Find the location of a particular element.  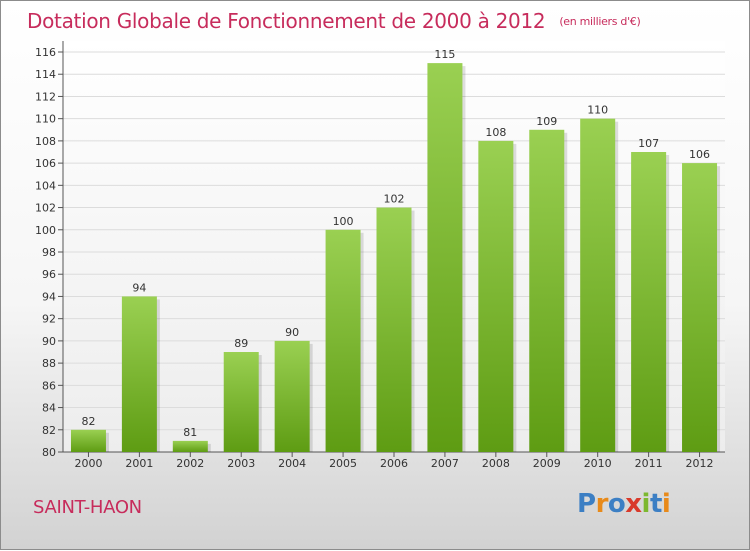

proxiti-logo: Proxiti is located at coordinates (624, 504).